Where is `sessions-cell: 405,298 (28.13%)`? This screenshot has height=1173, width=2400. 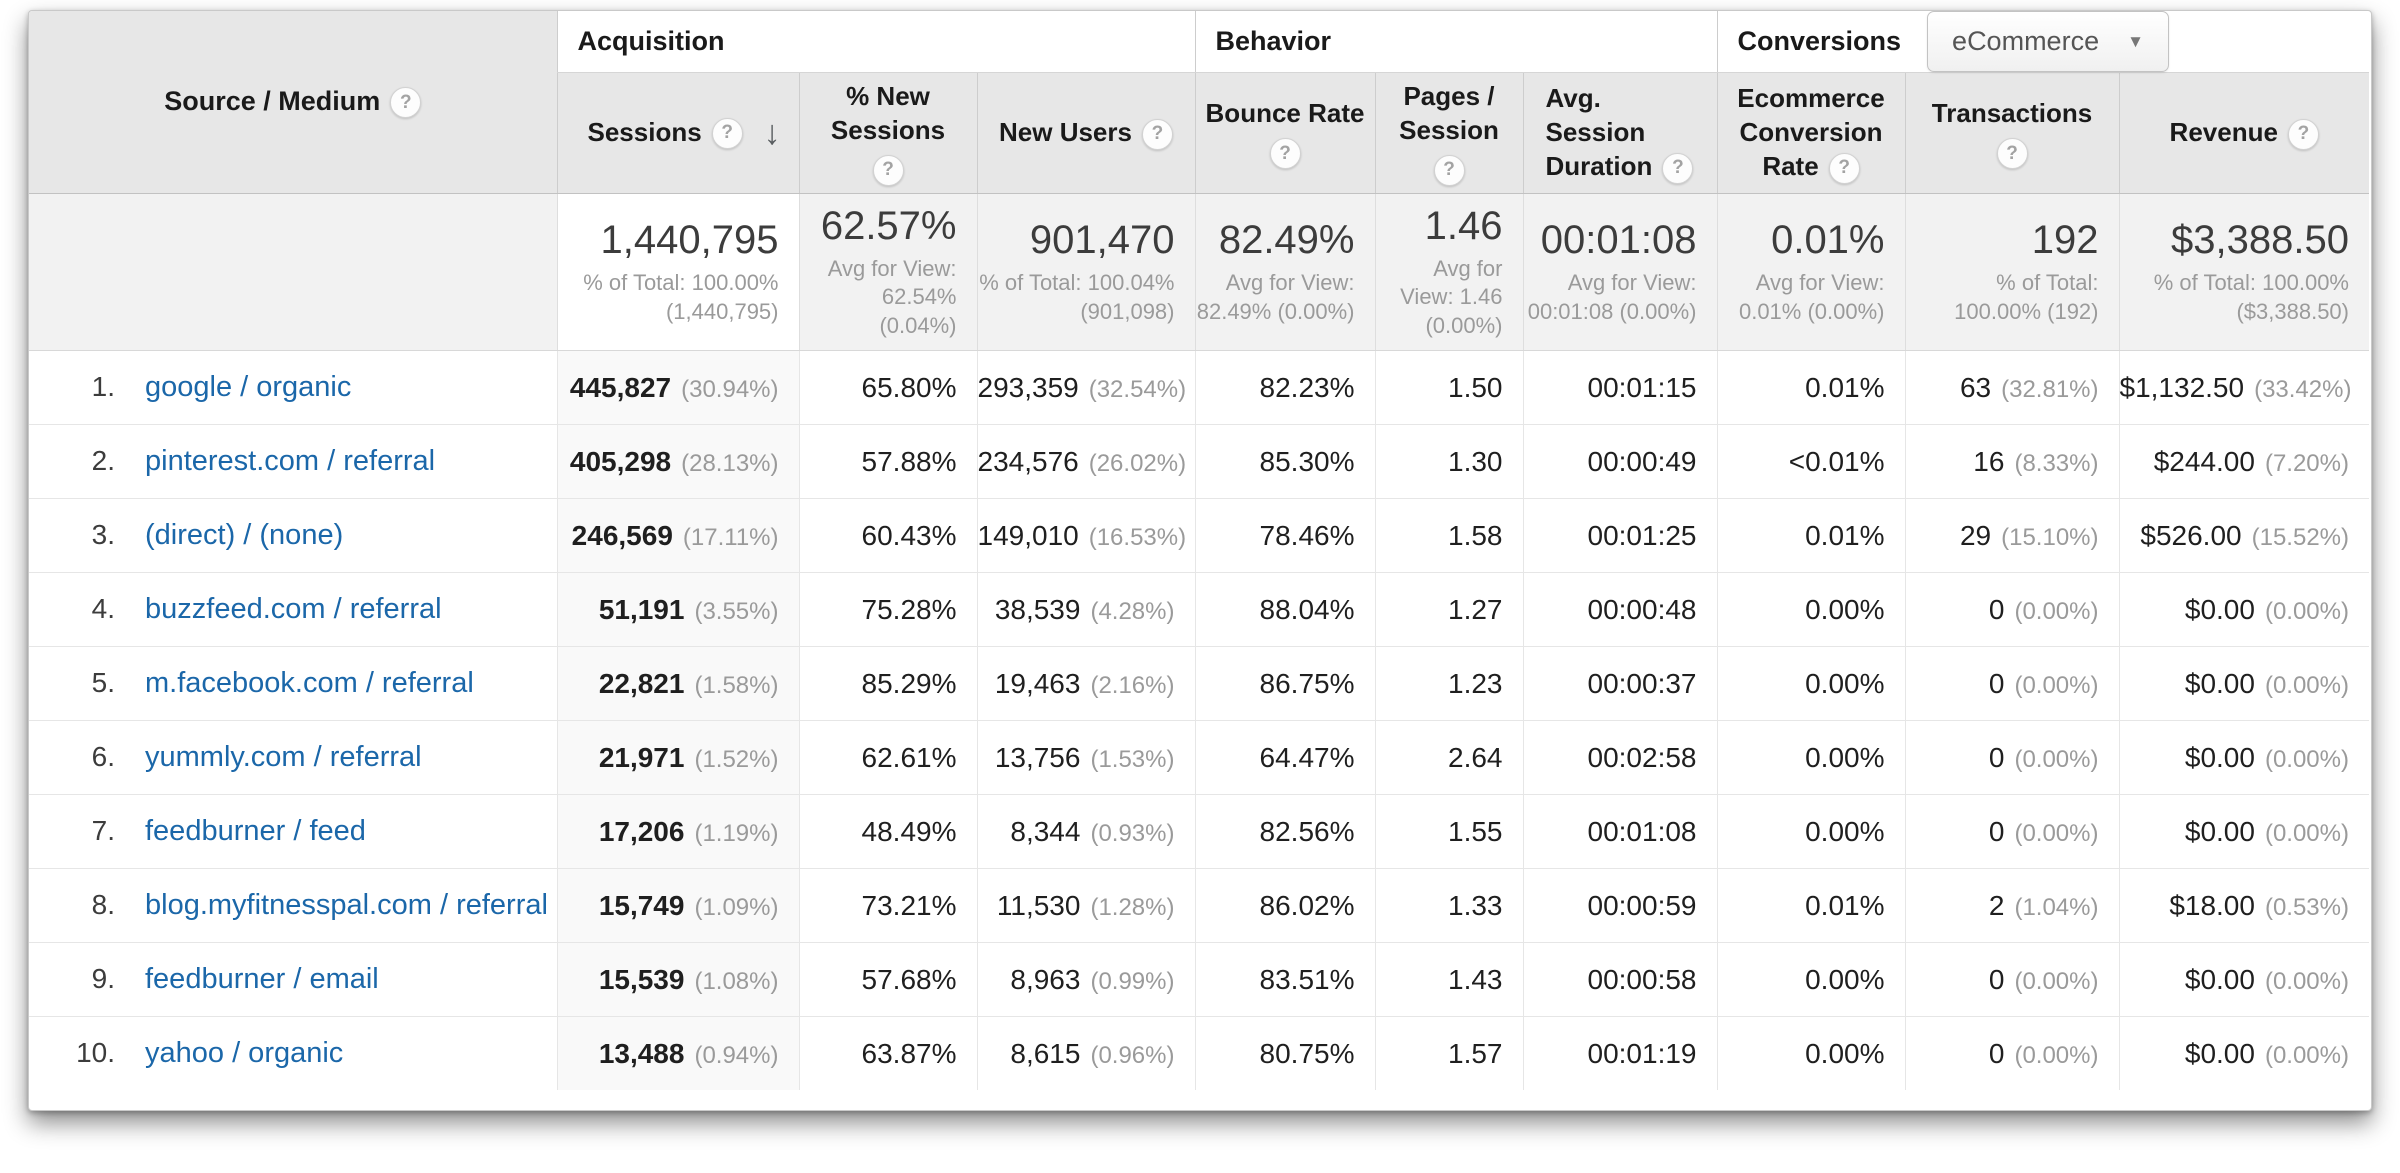
sessions-cell: 405,298 (28.13%) is located at coordinates (677, 461).